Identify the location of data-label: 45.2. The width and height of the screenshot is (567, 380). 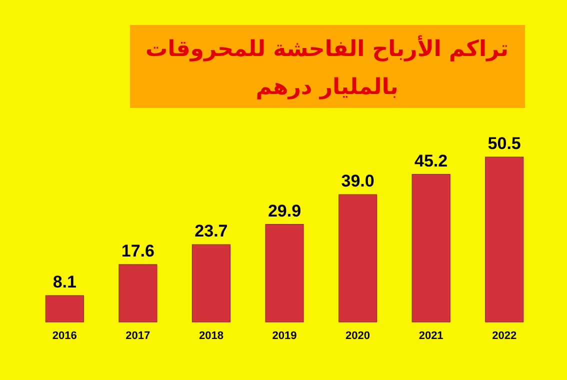
(431, 160).